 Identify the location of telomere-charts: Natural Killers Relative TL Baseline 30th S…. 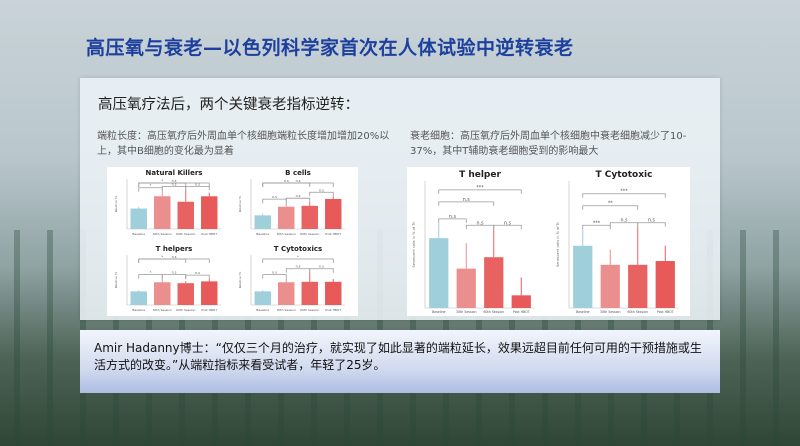
(229, 240).